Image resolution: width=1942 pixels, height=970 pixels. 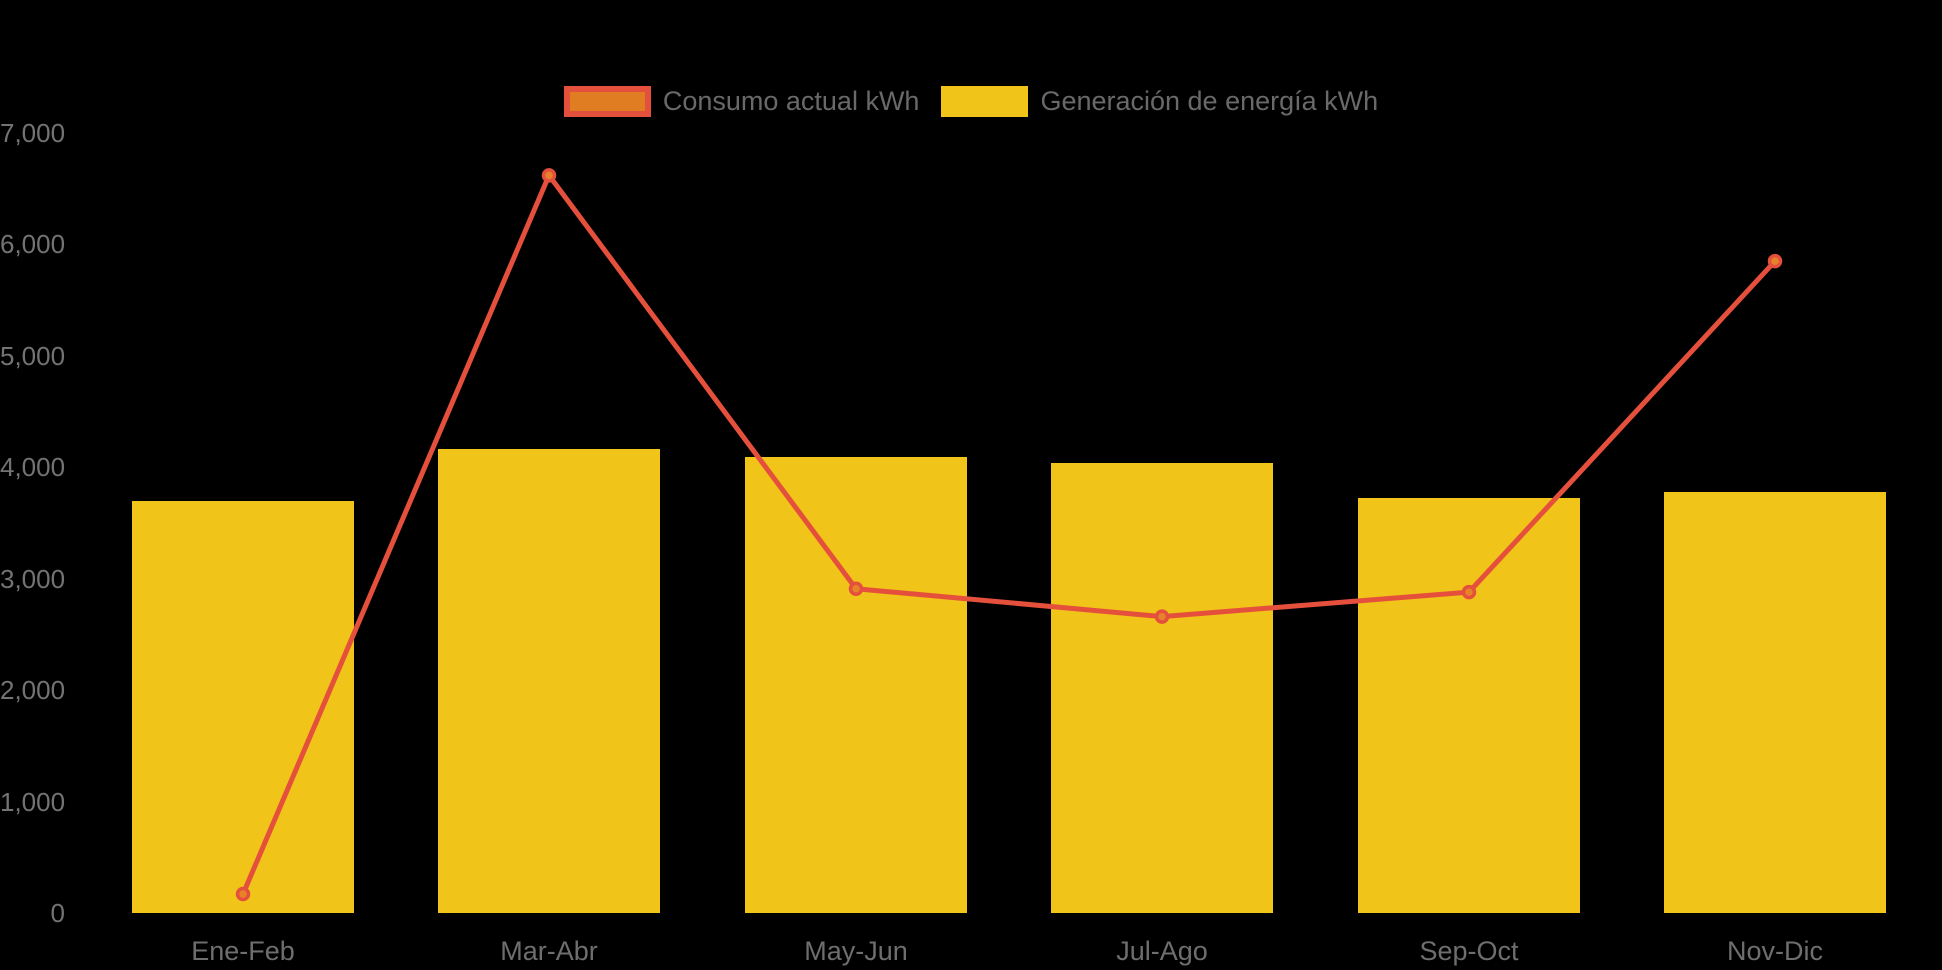 What do you see at coordinates (607, 101) in the screenshot?
I see `consumo-swatch-icon` at bounding box center [607, 101].